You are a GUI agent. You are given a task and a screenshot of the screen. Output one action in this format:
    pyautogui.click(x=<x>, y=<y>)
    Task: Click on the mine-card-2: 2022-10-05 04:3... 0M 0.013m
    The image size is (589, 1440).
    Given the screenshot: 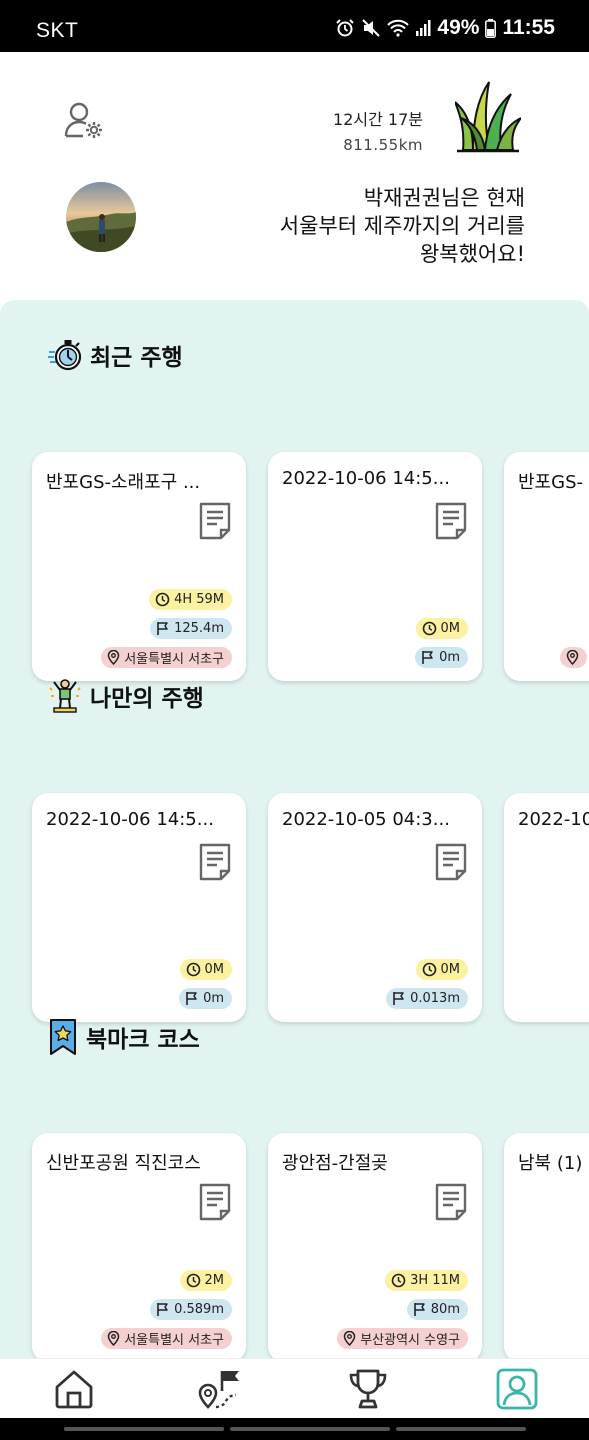 What is the action you would take?
    pyautogui.click(x=375, y=907)
    